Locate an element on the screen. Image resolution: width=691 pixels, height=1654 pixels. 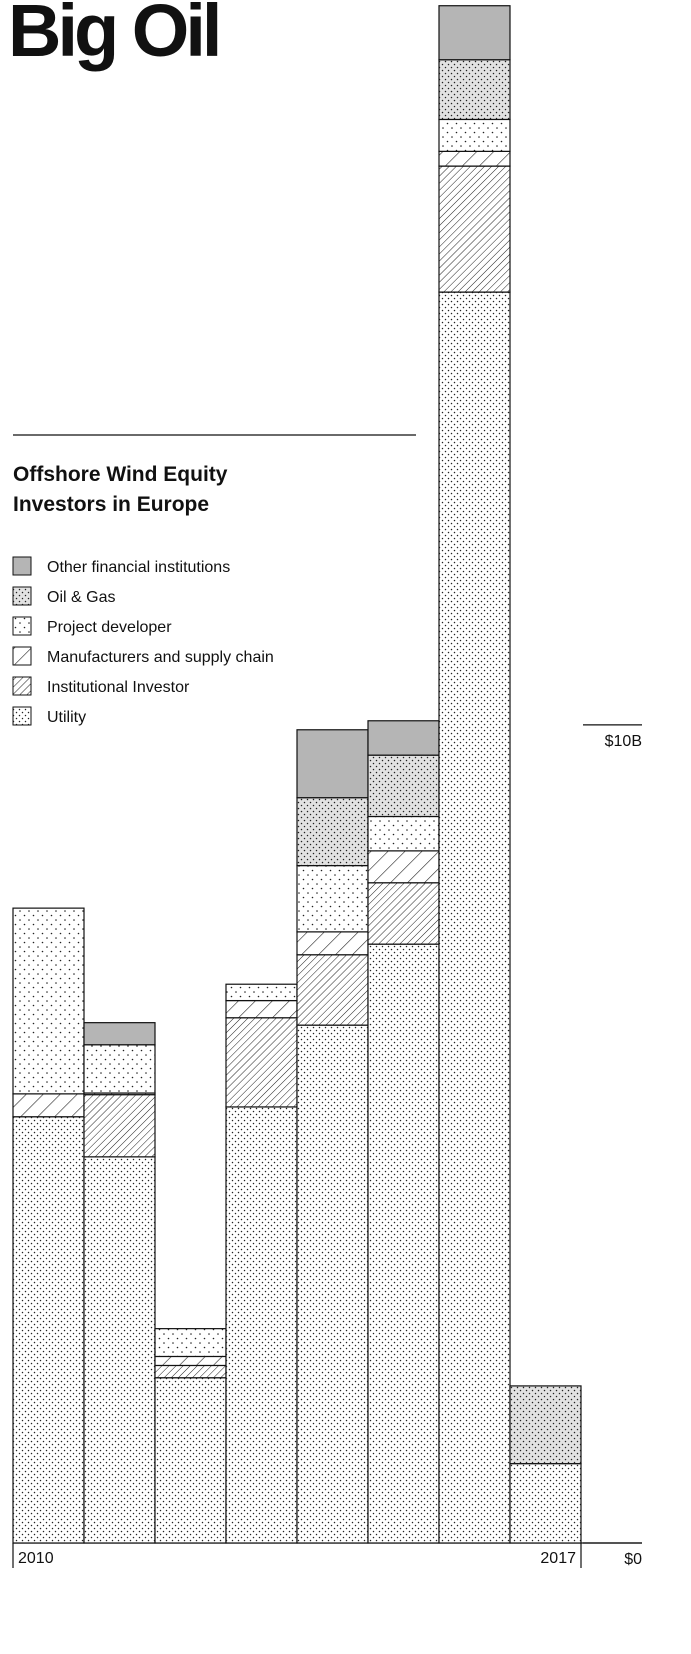
legend-label: Project developer is located at coordinates (109, 627).